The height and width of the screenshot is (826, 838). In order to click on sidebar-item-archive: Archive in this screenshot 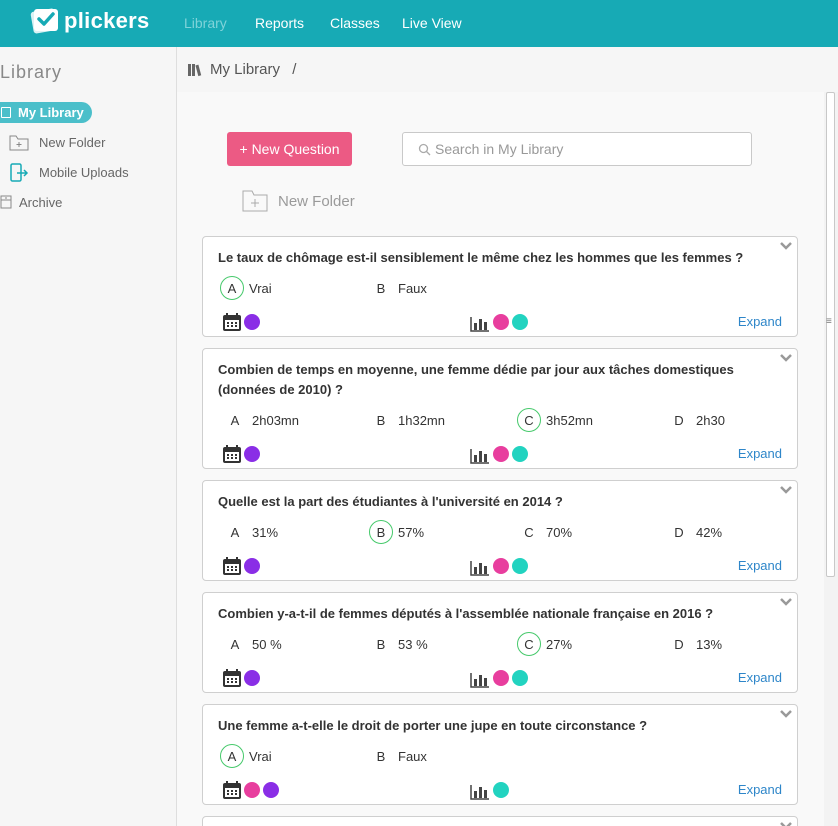, I will do `click(31, 202)`.